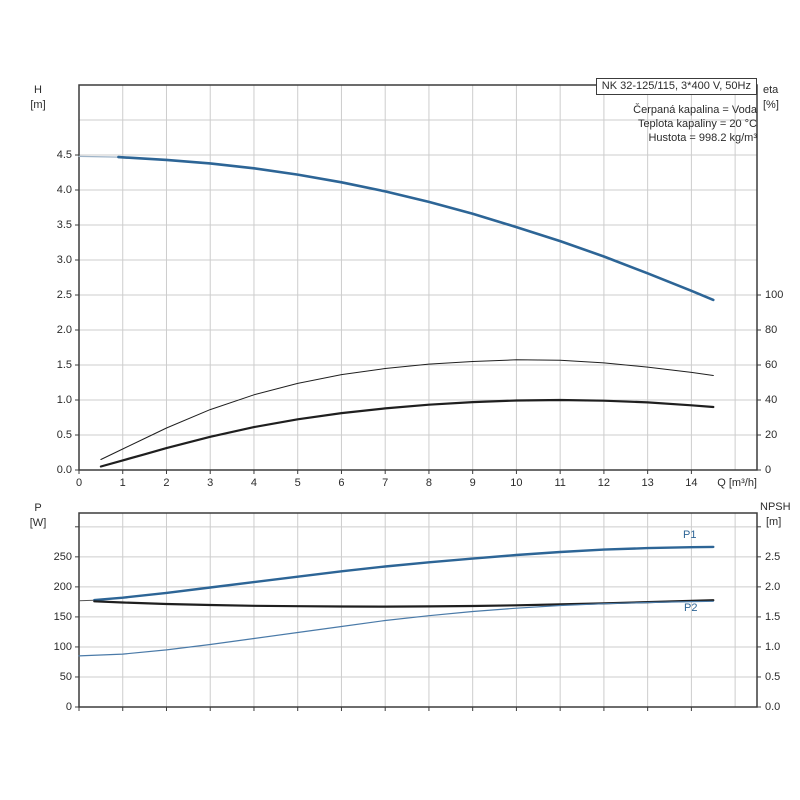  I want to click on y1-tick-label: 100, so click(62, 646).